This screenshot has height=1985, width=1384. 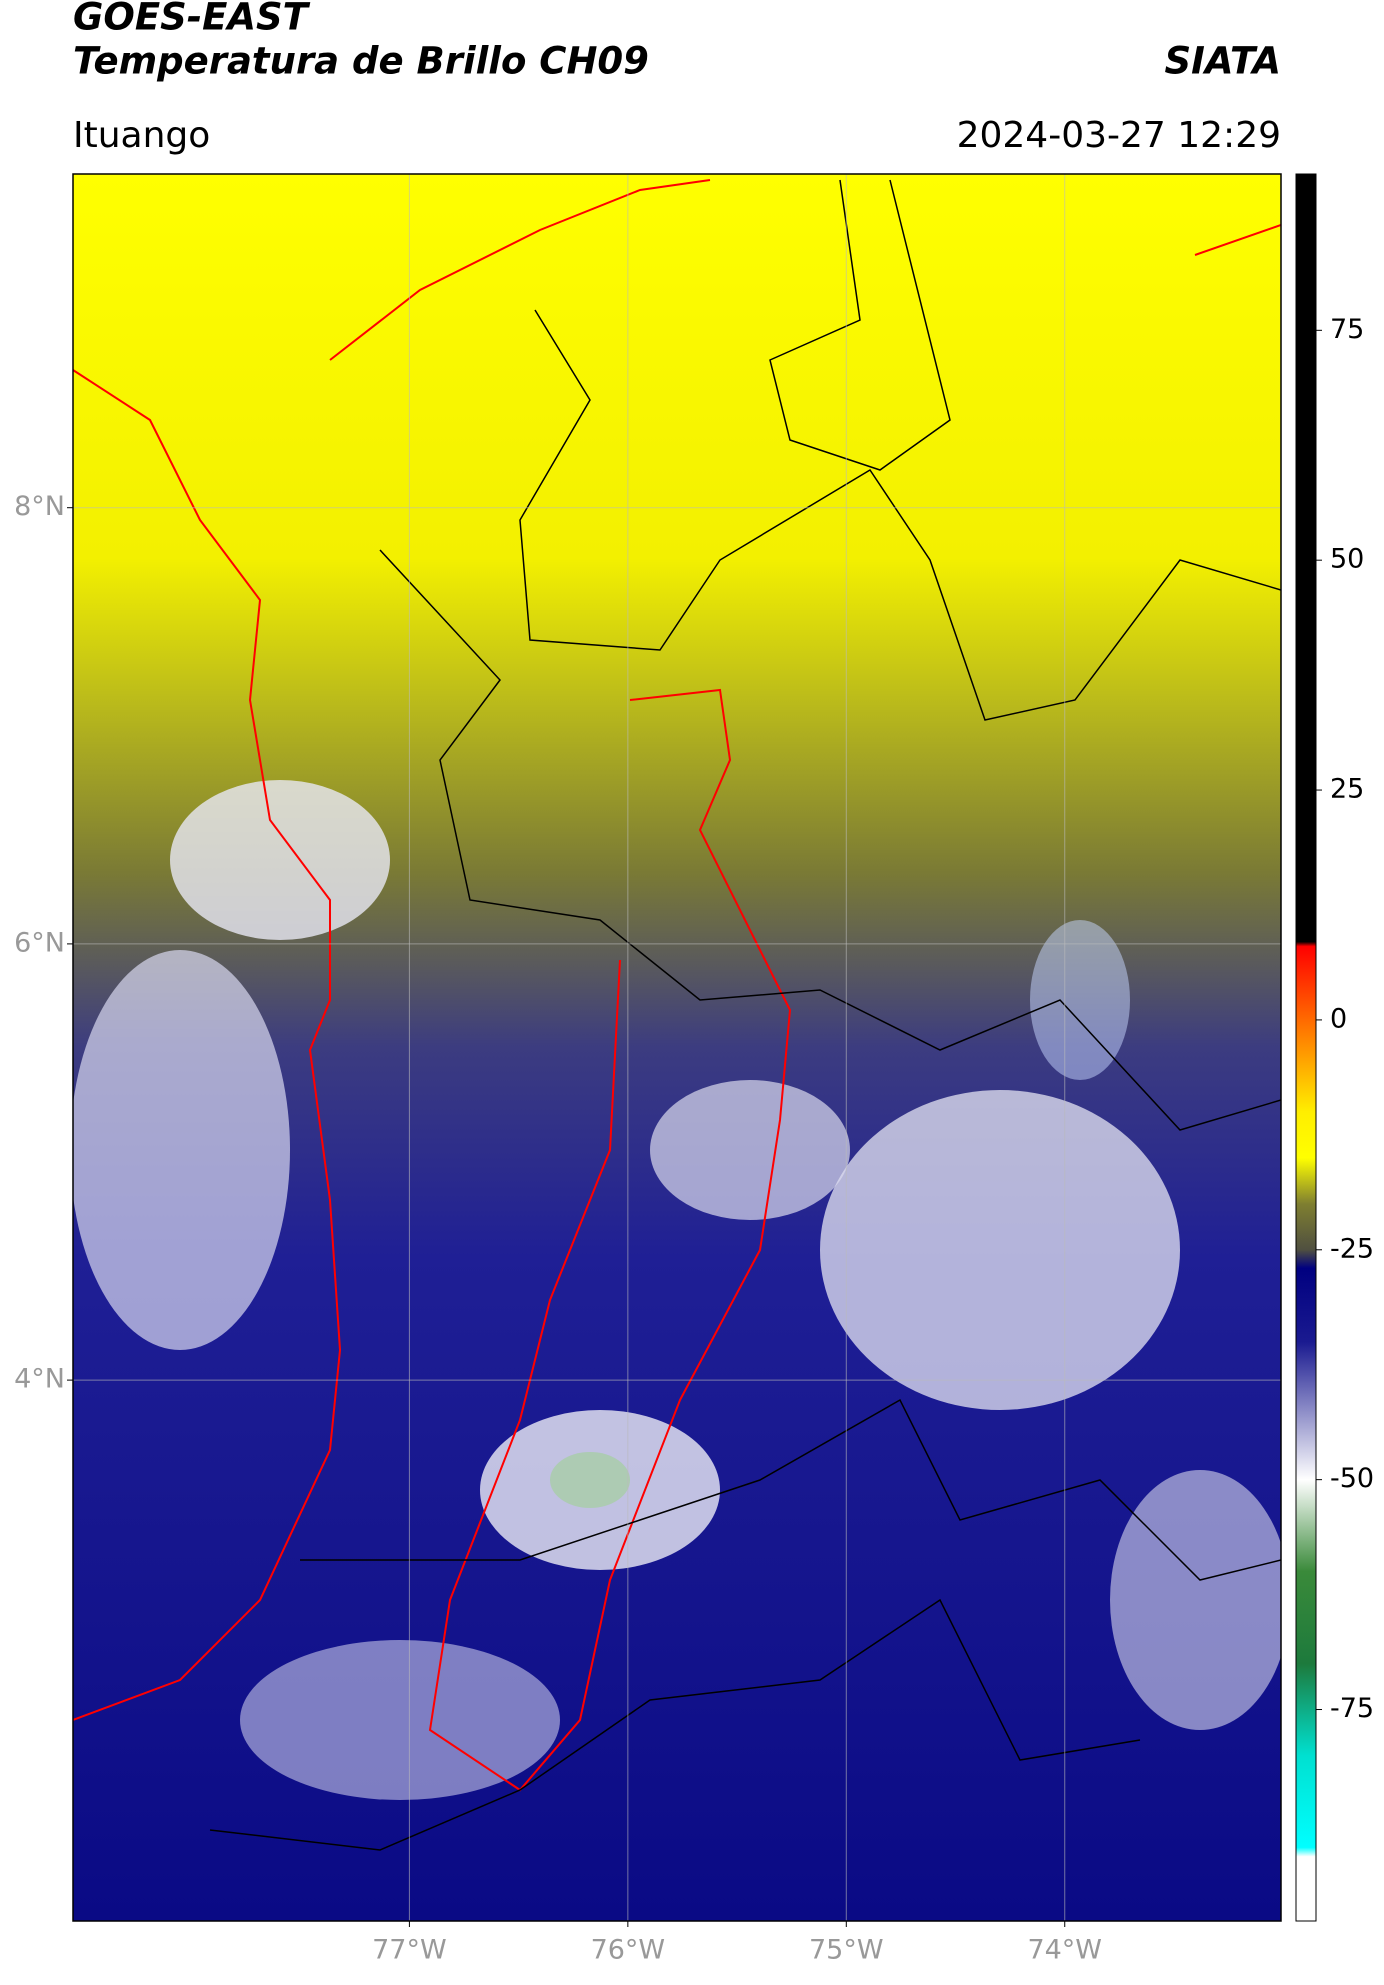 What do you see at coordinates (1352, 1248) in the screenshot?
I see `colorbar-tick-label: -25` at bounding box center [1352, 1248].